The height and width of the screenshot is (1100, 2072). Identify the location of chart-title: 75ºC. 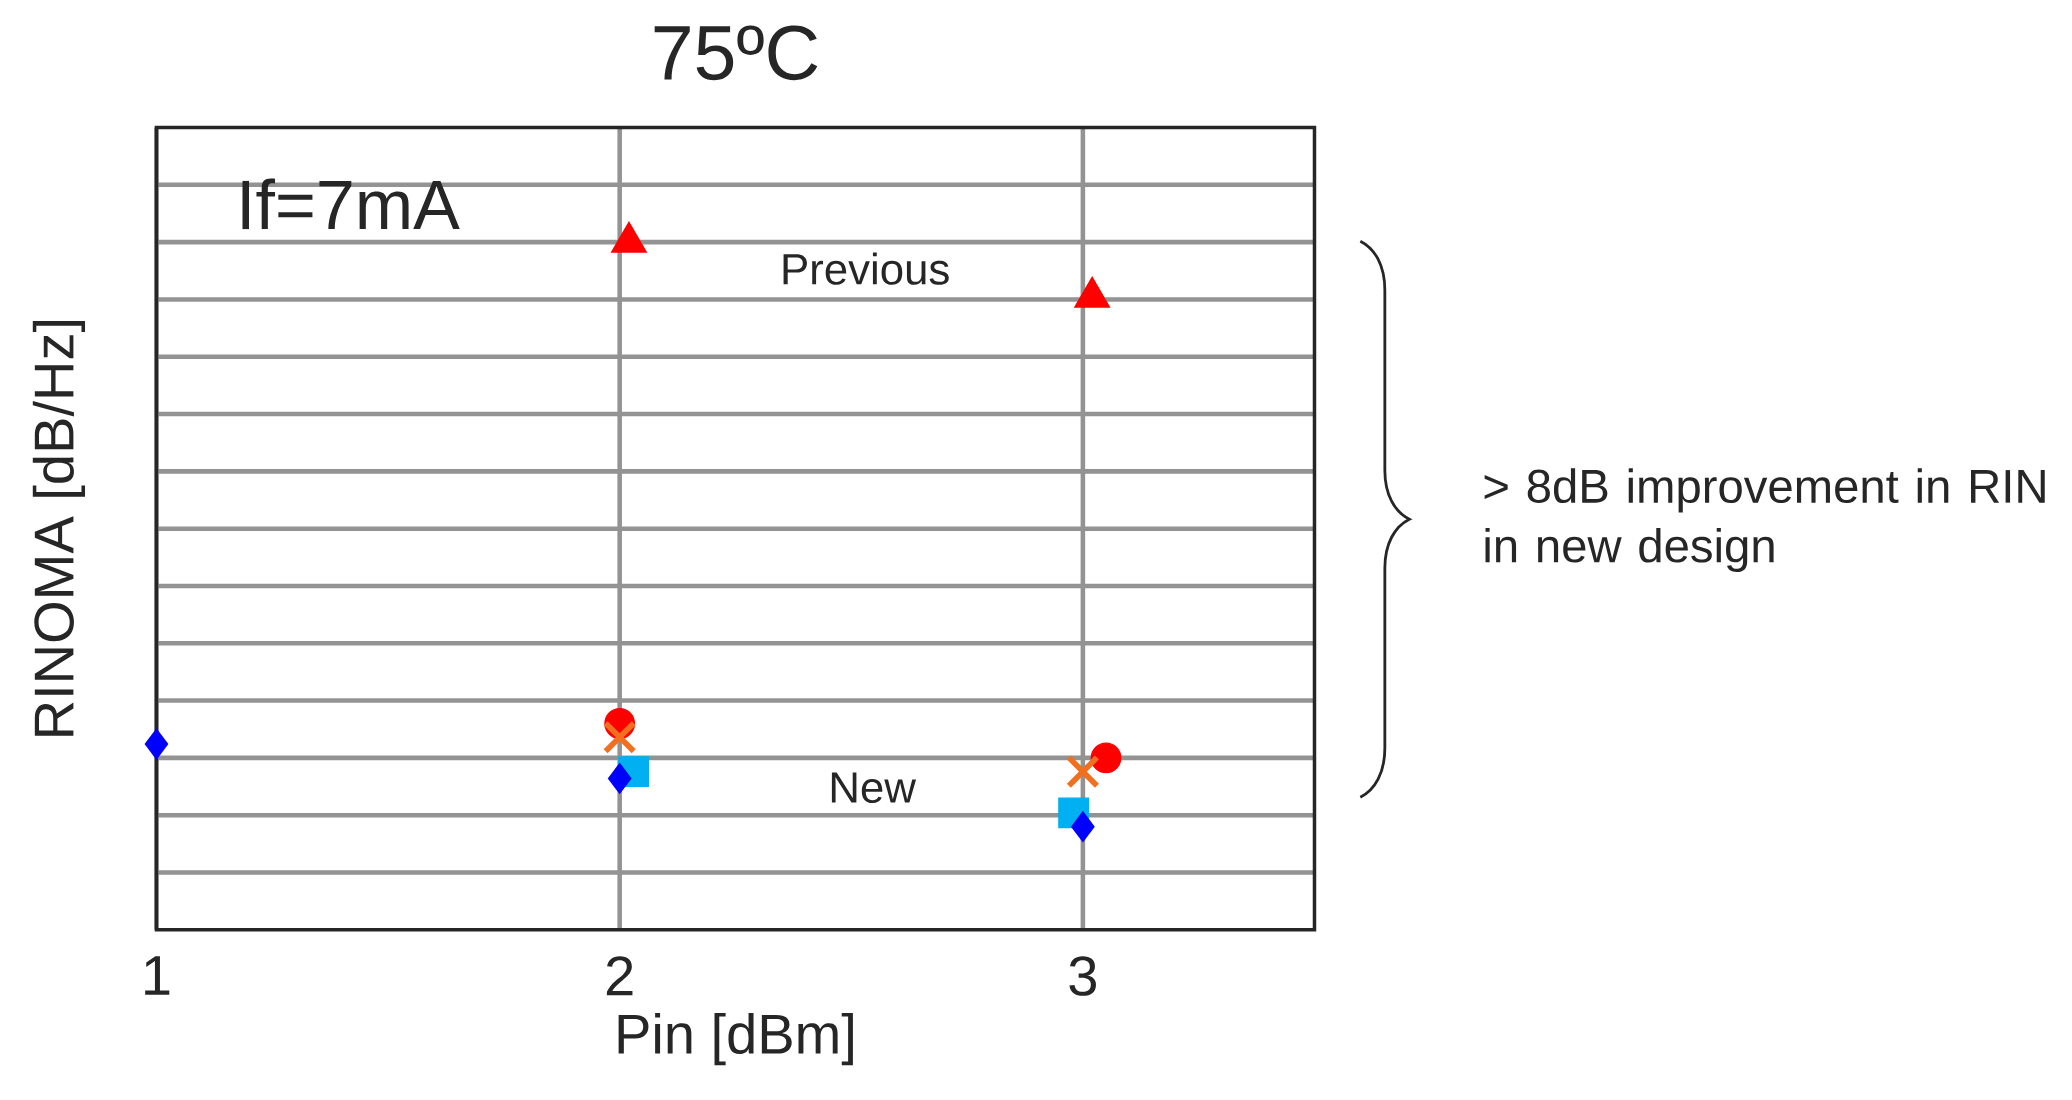
(736, 53).